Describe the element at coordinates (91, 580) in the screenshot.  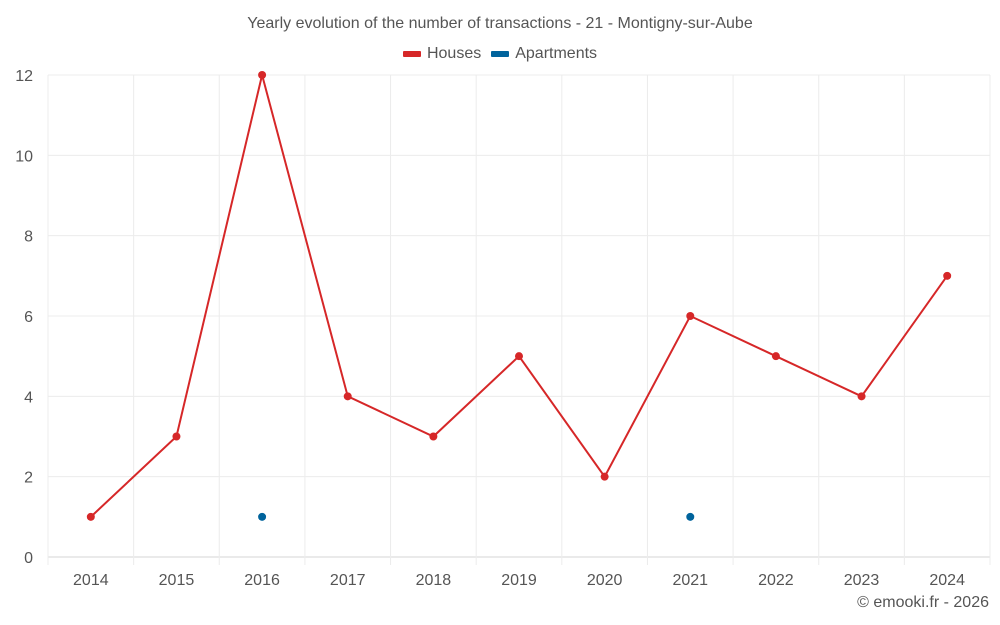
I see `x-tick-label: 2014` at that location.